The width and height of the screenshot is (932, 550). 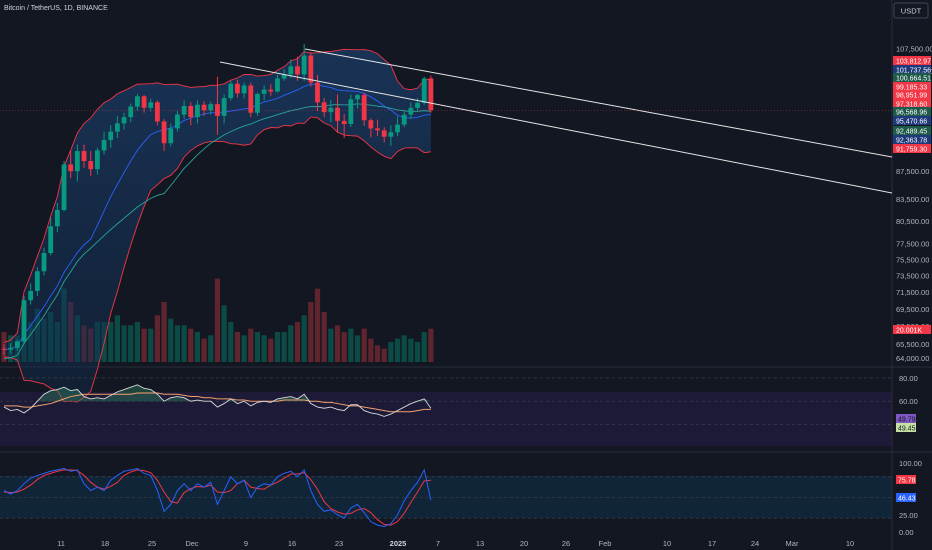 I want to click on time-axis: 11 18 25 Dec 9 16 23 2025 7 13 20 26 Feb 10 17 24 Mar 10, so click(x=455, y=543).